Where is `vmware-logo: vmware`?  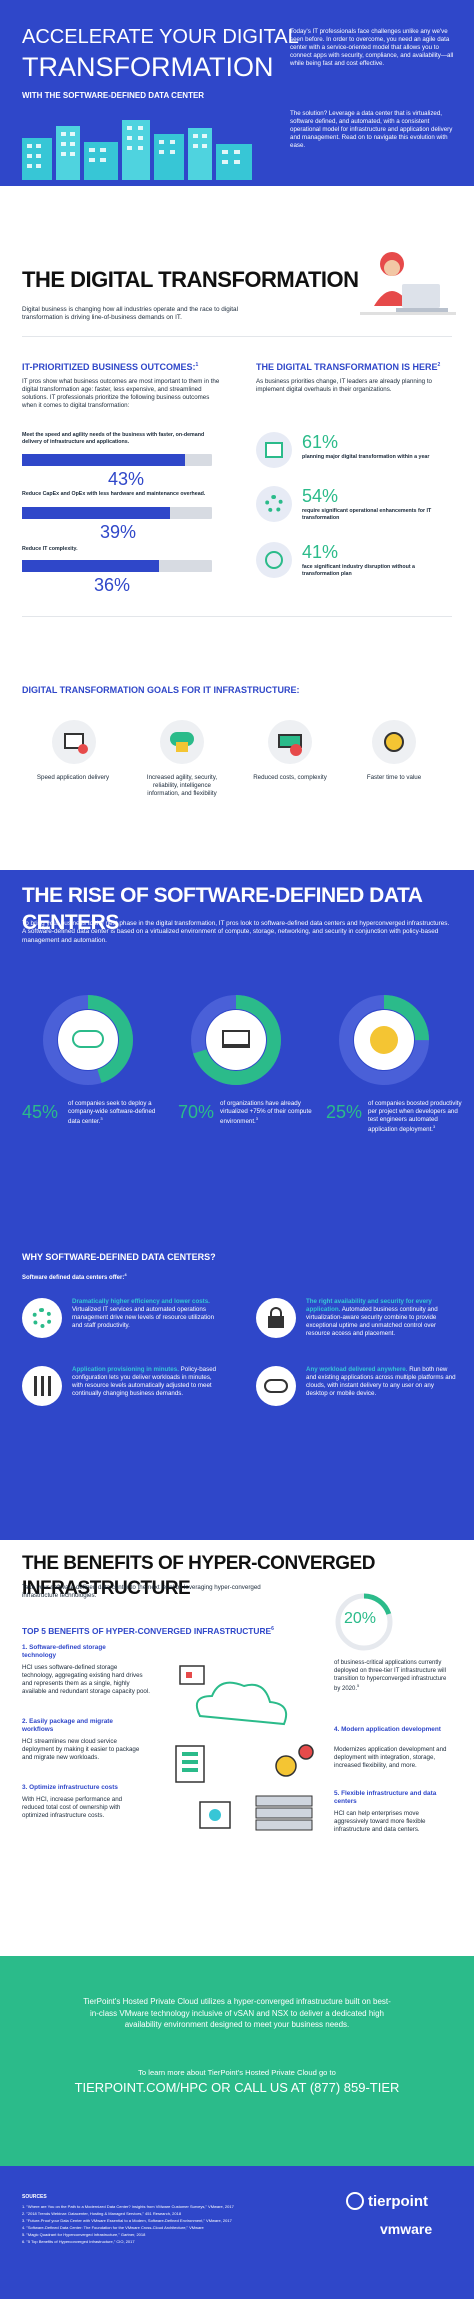
vmware-logo: vmware is located at coordinates (406, 2229).